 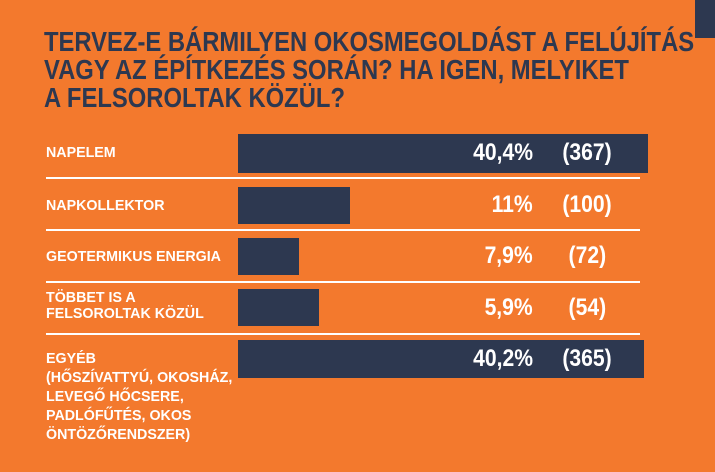 What do you see at coordinates (508, 307) in the screenshot?
I see `percent-value: 5,9%` at bounding box center [508, 307].